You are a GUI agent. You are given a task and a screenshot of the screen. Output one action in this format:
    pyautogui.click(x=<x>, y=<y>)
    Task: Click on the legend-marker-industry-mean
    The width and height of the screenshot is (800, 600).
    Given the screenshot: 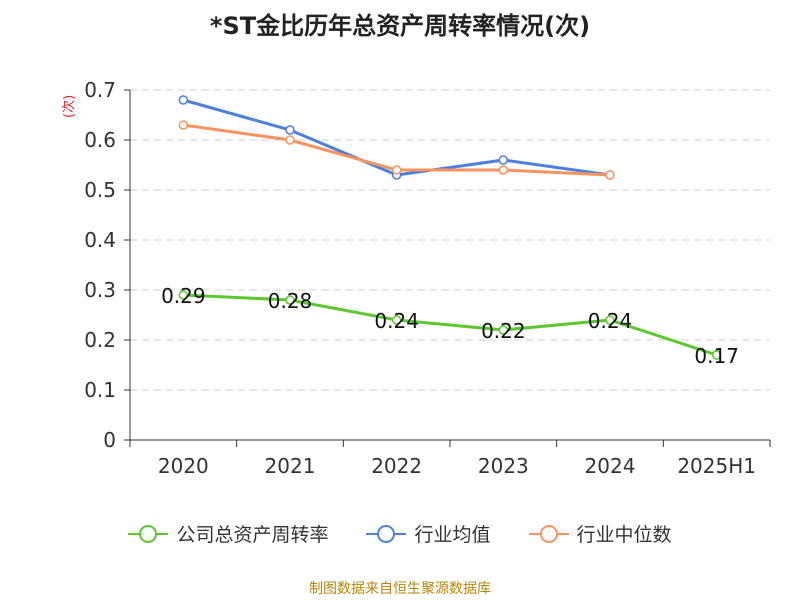 What is the action you would take?
    pyautogui.click(x=386, y=534)
    